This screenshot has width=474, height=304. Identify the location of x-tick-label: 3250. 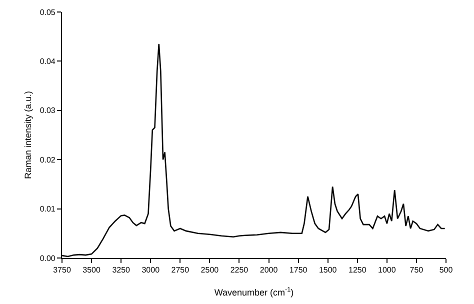
(121, 270).